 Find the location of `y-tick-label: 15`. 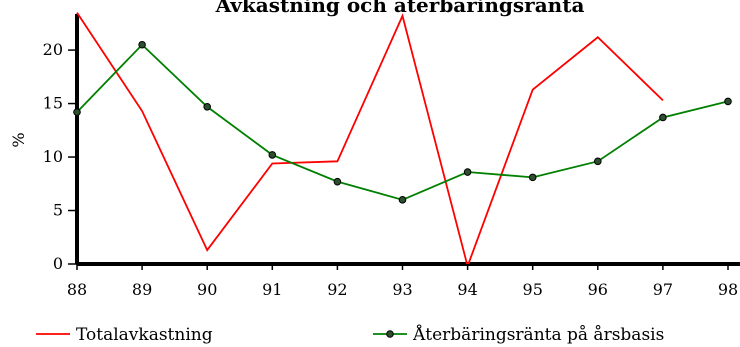

y-tick-label: 15 is located at coordinates (53, 103).